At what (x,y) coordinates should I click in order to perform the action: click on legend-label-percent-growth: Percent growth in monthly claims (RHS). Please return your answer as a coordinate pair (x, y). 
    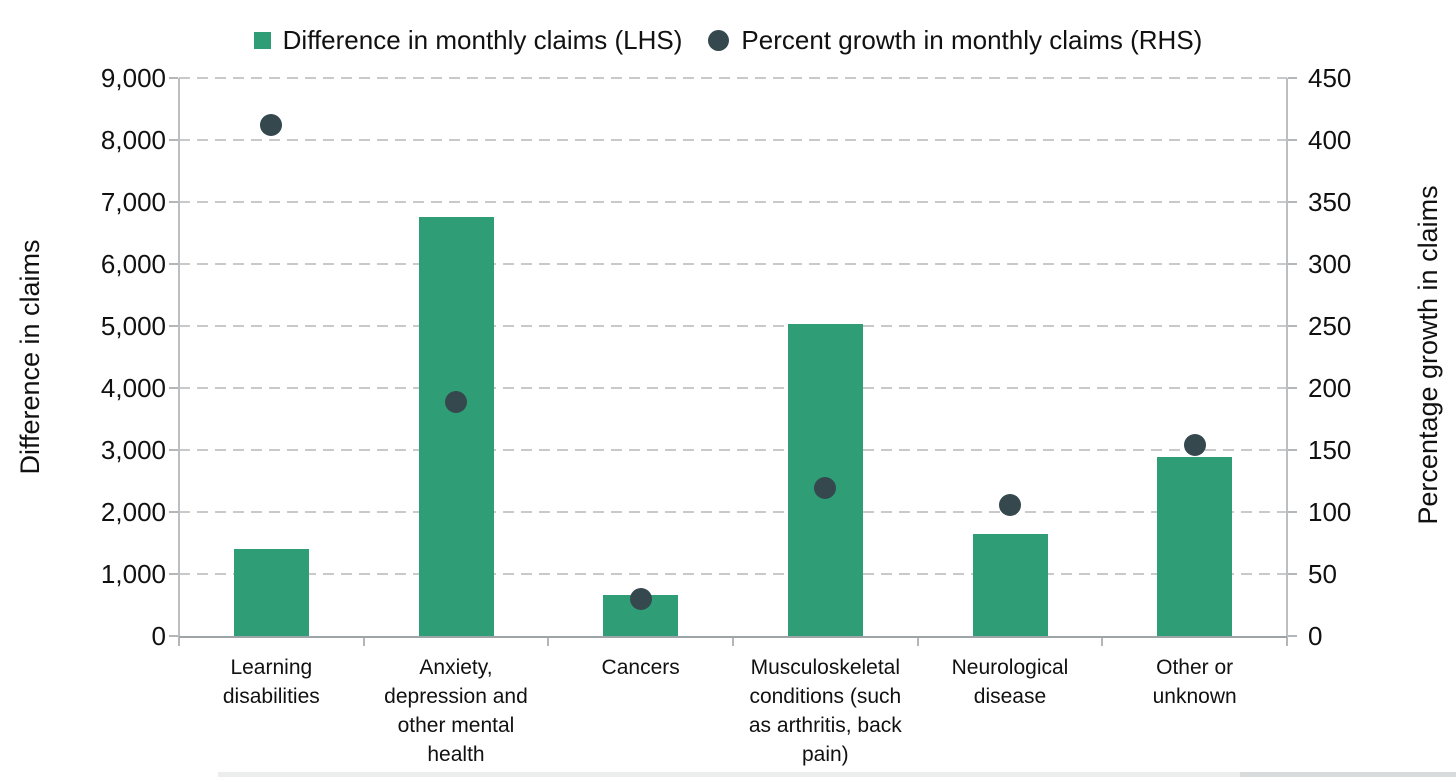
    Looking at the image, I should click on (972, 40).